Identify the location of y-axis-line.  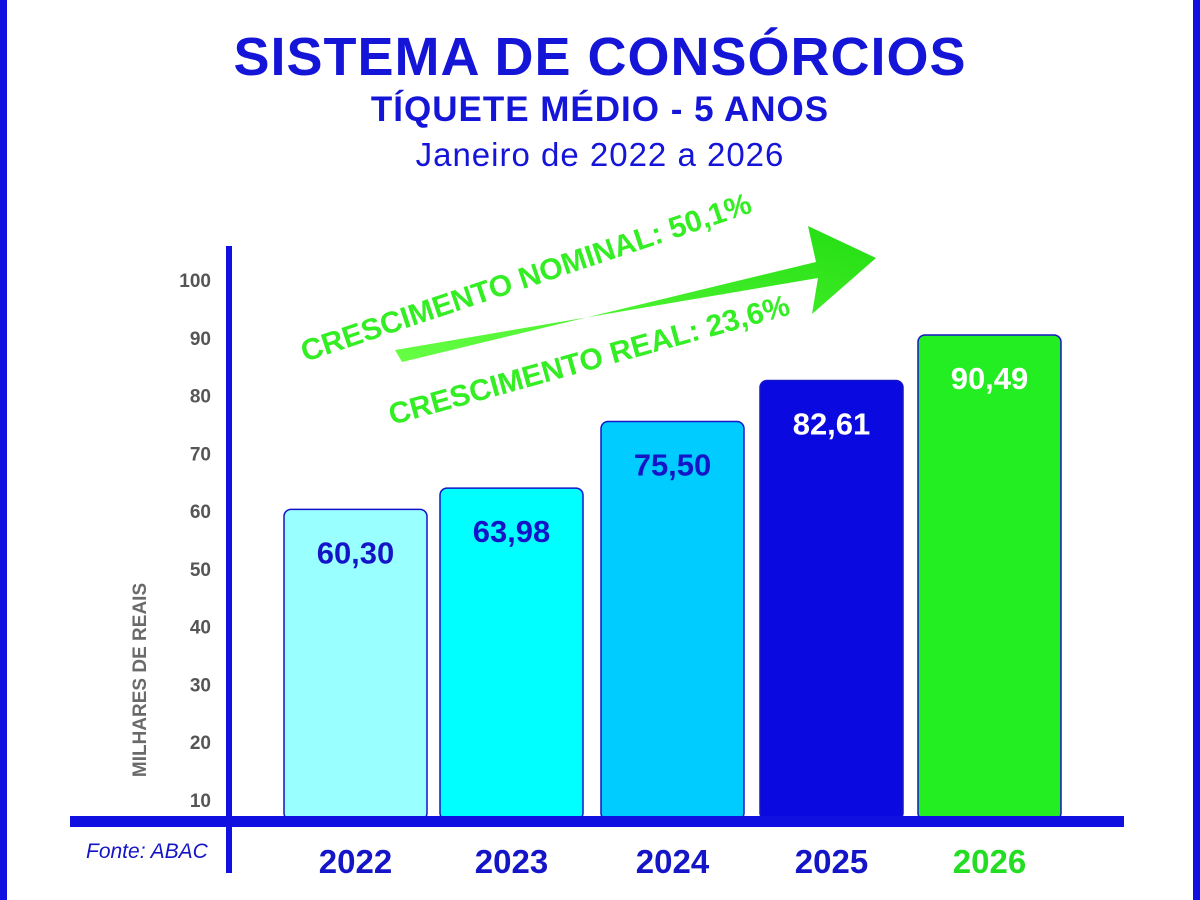
(229, 559).